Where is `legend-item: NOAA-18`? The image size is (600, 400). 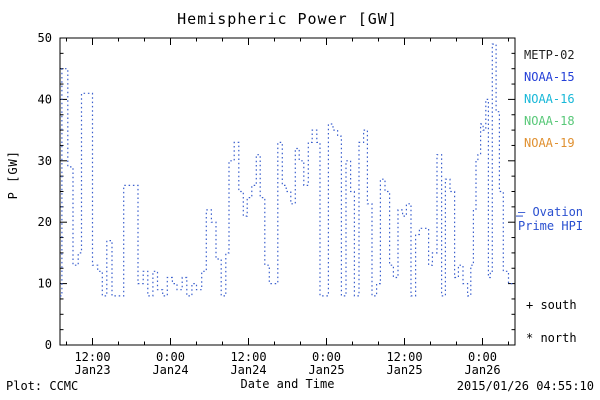
legend-item: NOAA-18 is located at coordinates (549, 121).